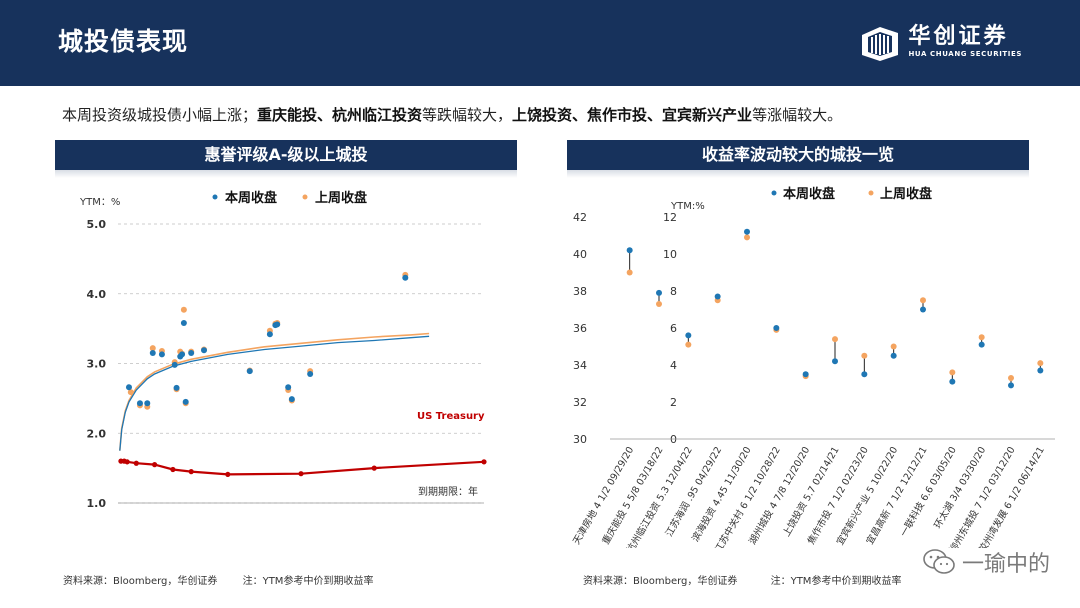 This screenshot has width=1080, height=608. What do you see at coordinates (965, 54) in the screenshot?
I see `brand-name-en: HUA CHUANG SECURITIES` at bounding box center [965, 54].